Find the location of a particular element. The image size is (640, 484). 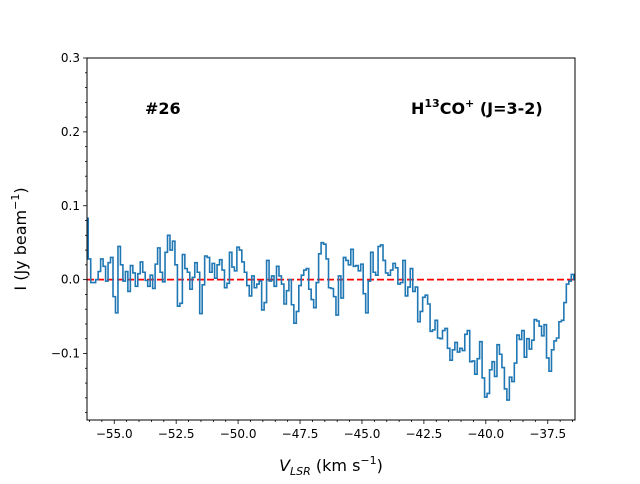

x-tick-label: −50.0 is located at coordinates (238, 434).